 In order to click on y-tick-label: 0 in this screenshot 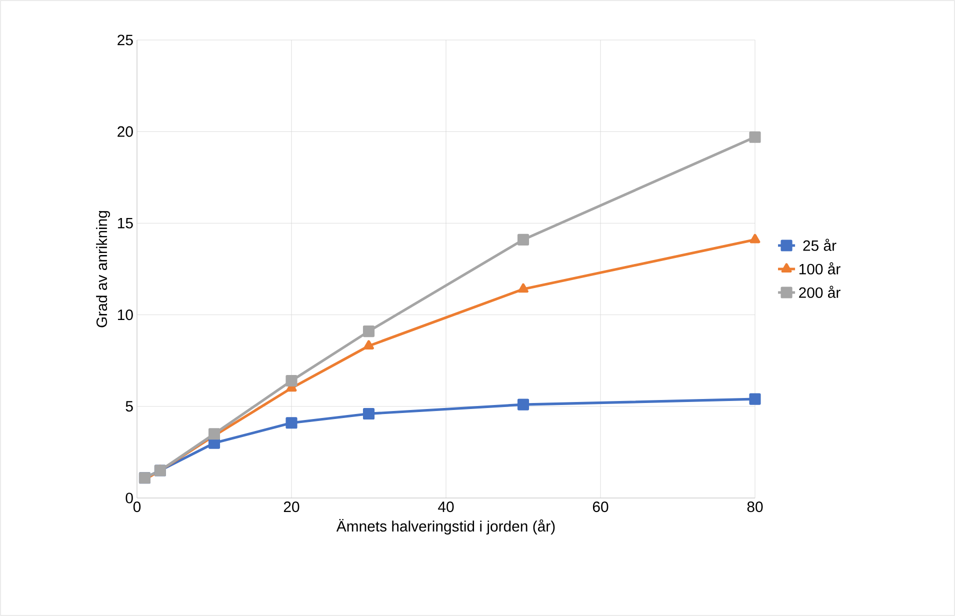, I will do `click(129, 498)`.